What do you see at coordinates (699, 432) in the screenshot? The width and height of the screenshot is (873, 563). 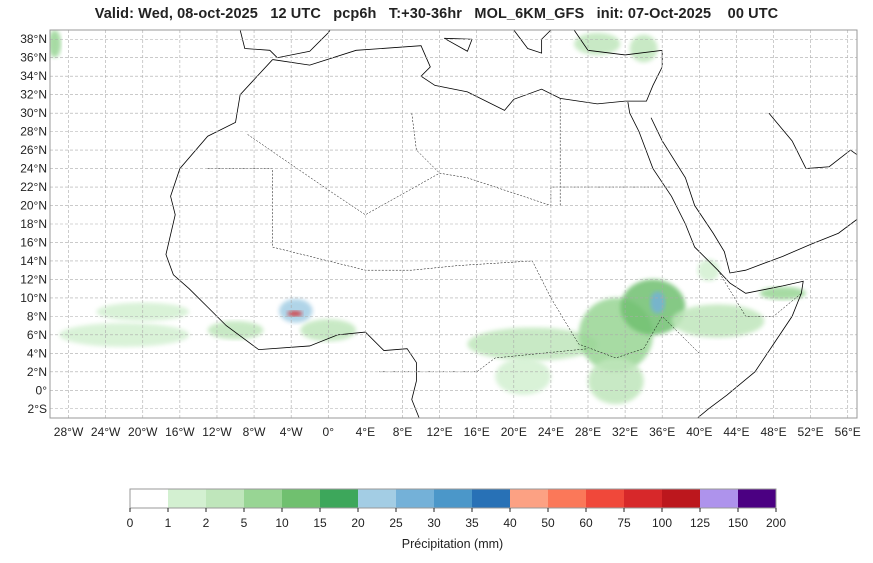 I see `lon-tick-label: 40°E` at bounding box center [699, 432].